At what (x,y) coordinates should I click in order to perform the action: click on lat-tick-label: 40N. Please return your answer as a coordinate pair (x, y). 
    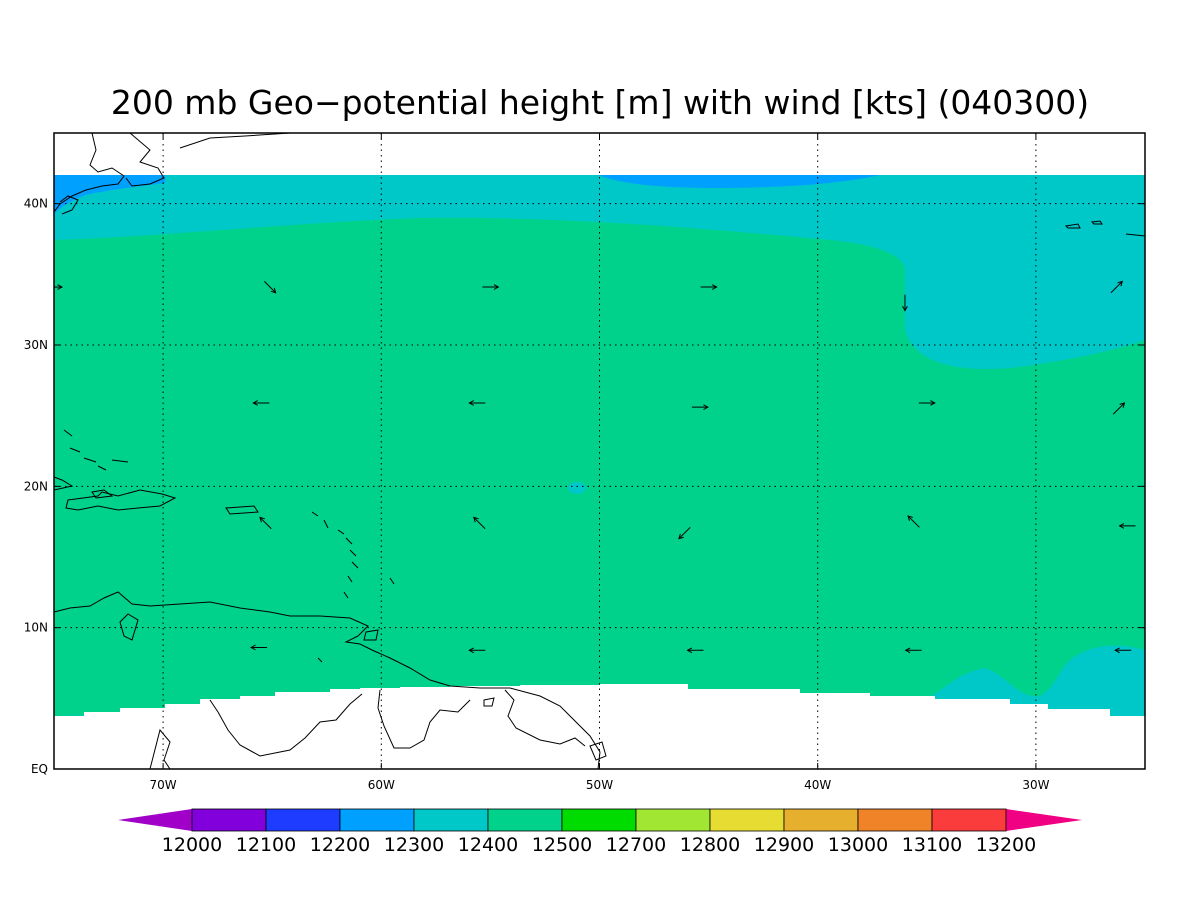
    Looking at the image, I should click on (36, 204).